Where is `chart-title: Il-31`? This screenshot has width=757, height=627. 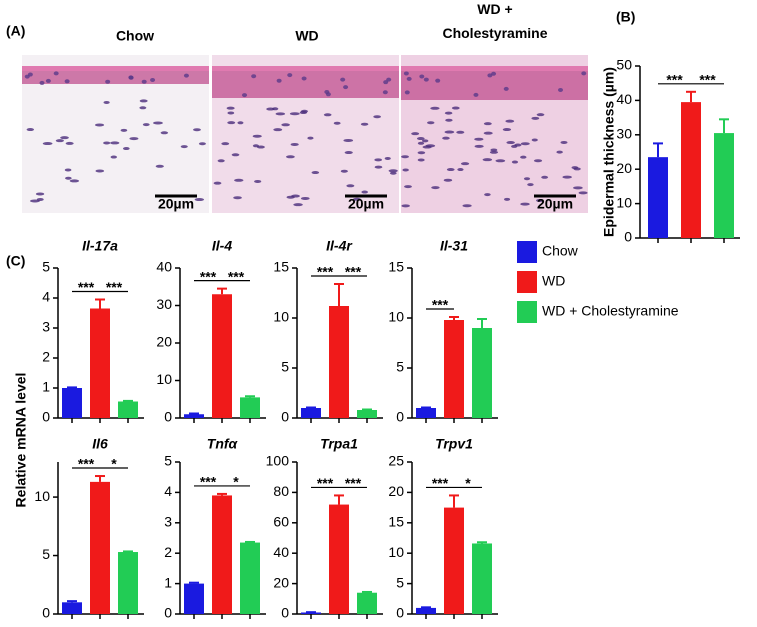 chart-title: Il-31 is located at coordinates (454, 246).